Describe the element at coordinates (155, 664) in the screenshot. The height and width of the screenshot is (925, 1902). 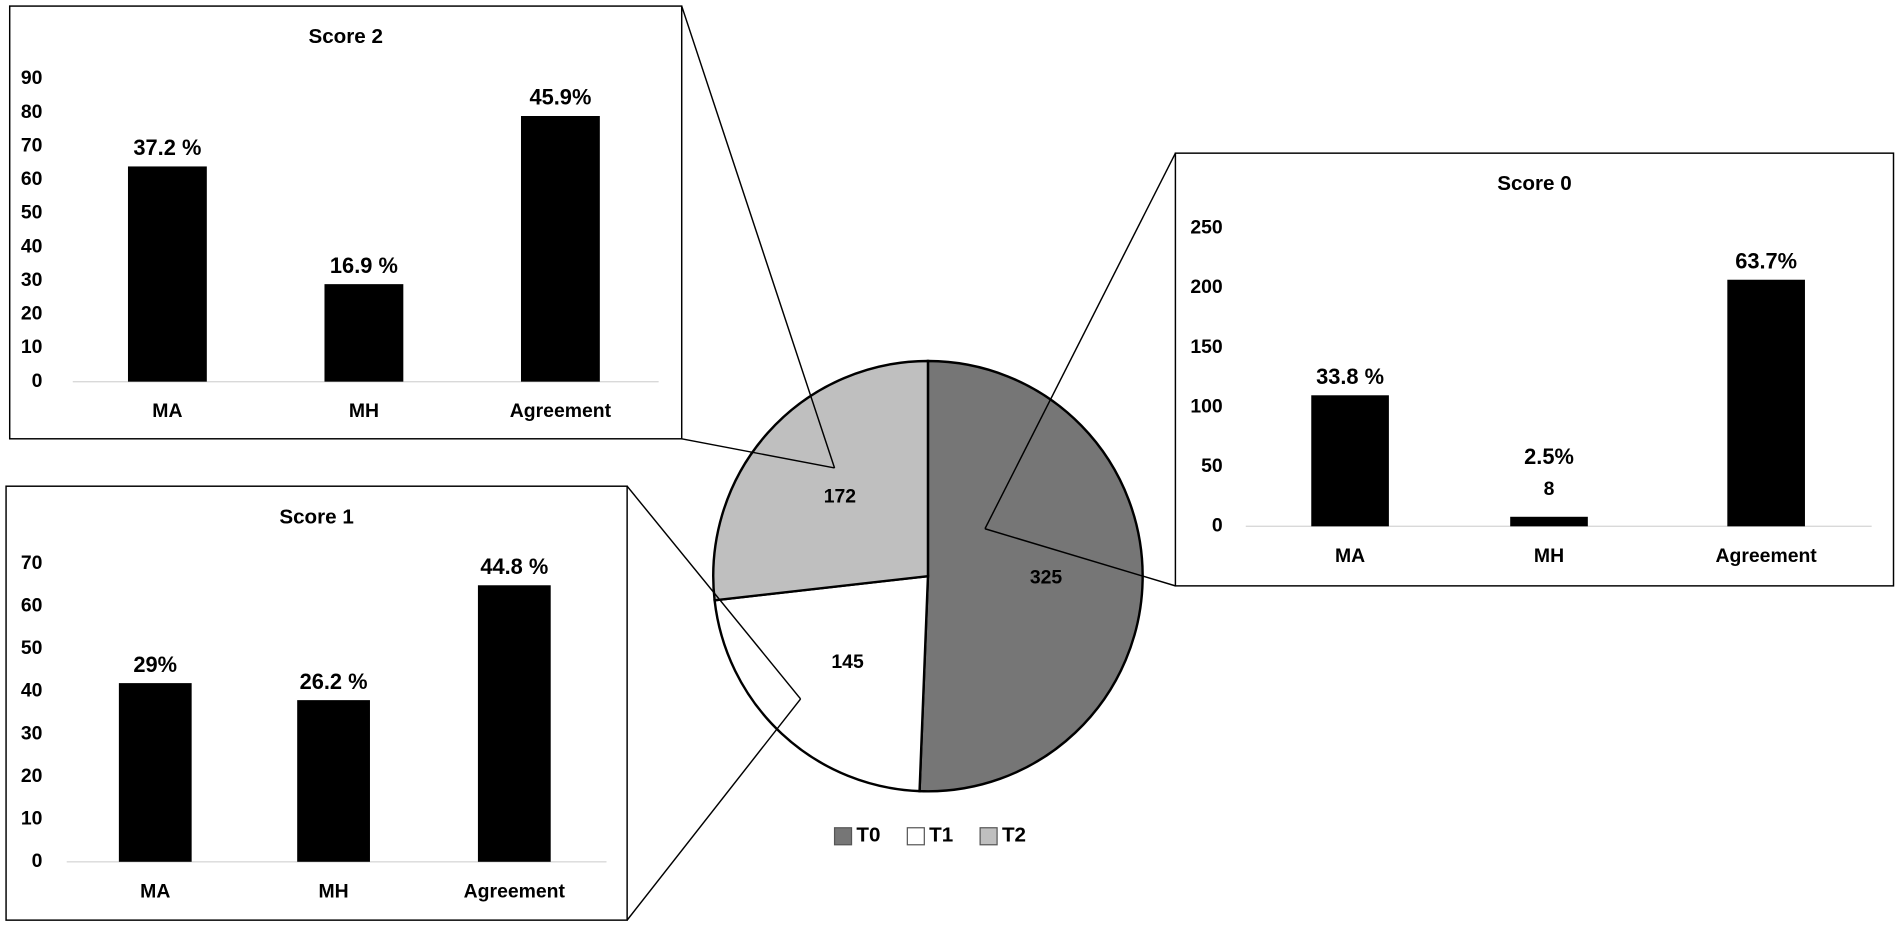
I see `percent-label: 29%` at that location.